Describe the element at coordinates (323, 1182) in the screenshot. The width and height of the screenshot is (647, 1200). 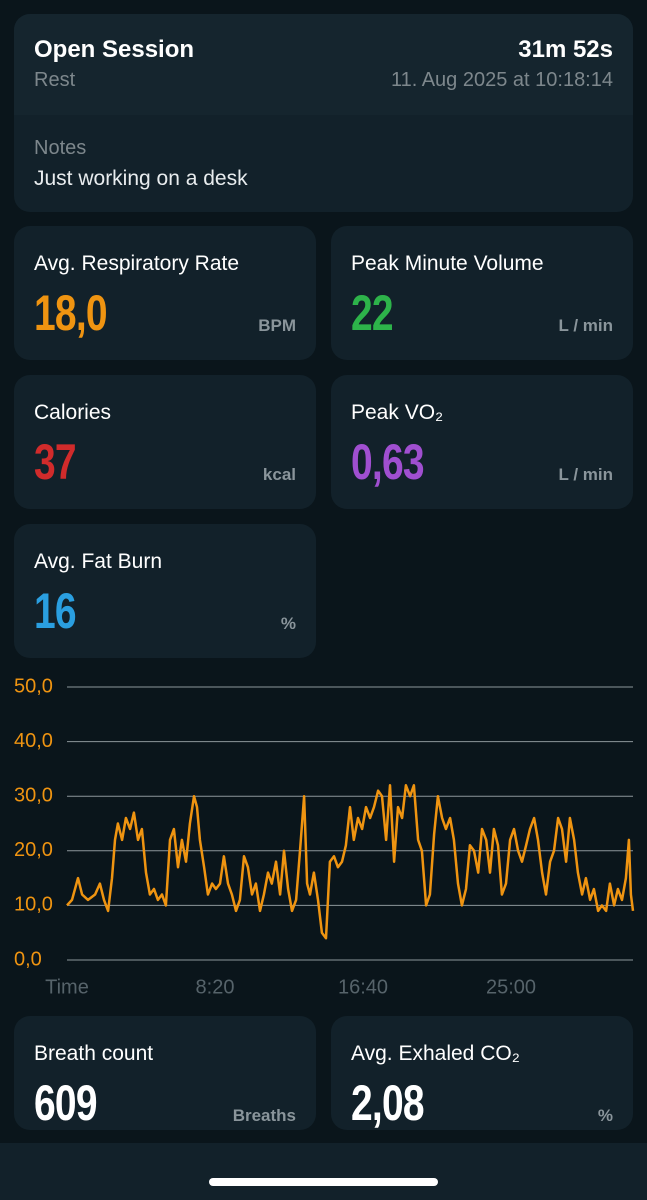
I see `home-indicator` at that location.